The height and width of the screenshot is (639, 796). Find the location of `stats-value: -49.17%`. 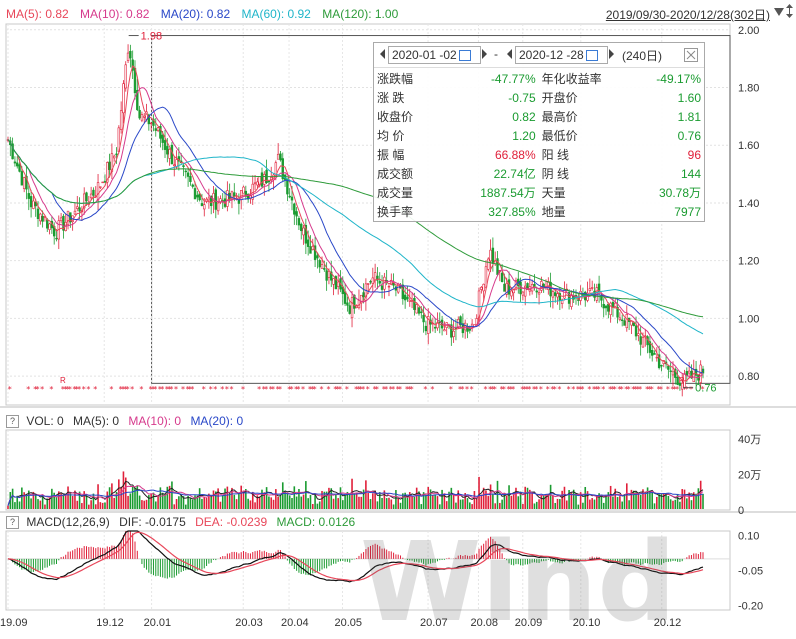

stats-value: -49.17% is located at coordinates (678, 78).